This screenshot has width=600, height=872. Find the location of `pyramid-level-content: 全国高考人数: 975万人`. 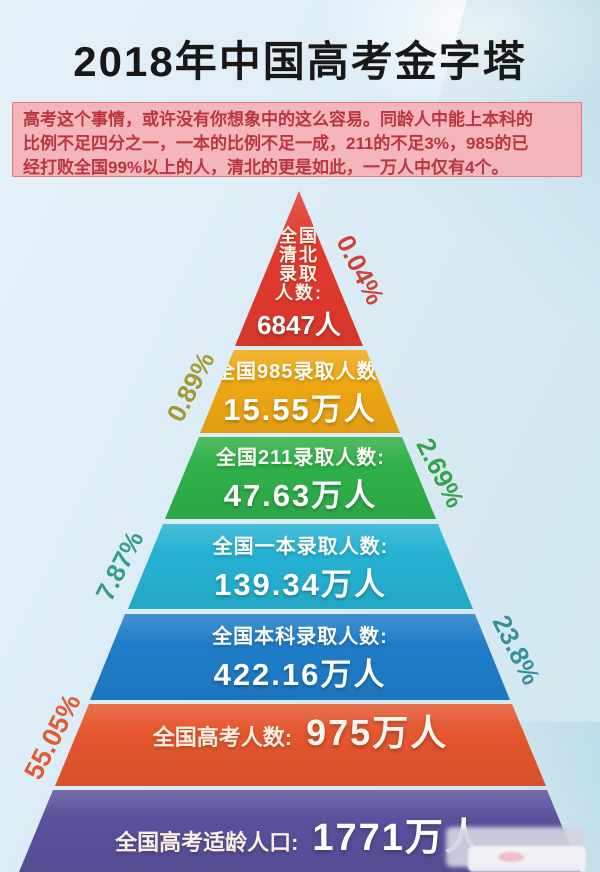

pyramid-level-content: 全国高考人数: 975万人 is located at coordinates (300, 745).